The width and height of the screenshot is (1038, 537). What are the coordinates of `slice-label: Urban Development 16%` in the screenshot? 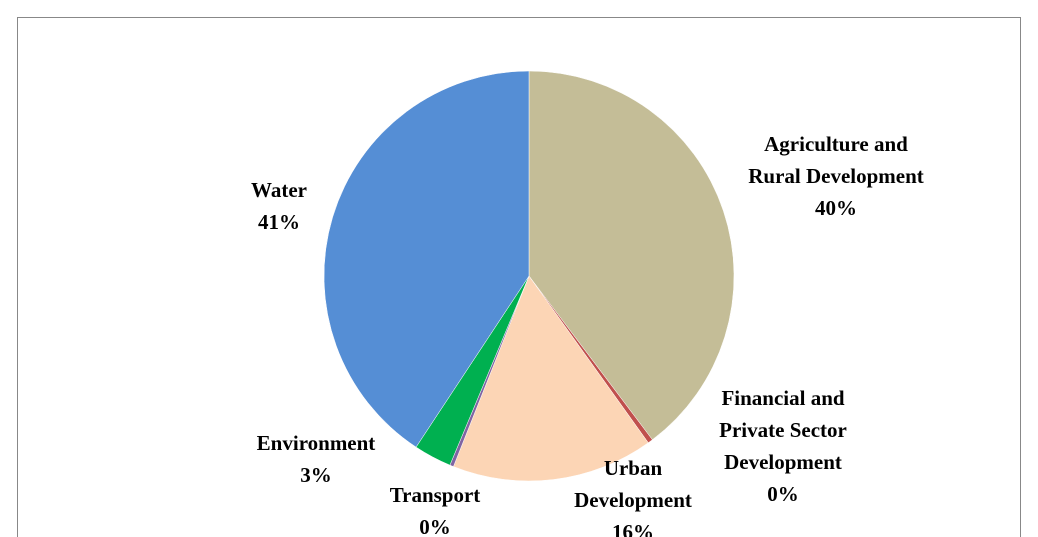 It's located at (633, 494).